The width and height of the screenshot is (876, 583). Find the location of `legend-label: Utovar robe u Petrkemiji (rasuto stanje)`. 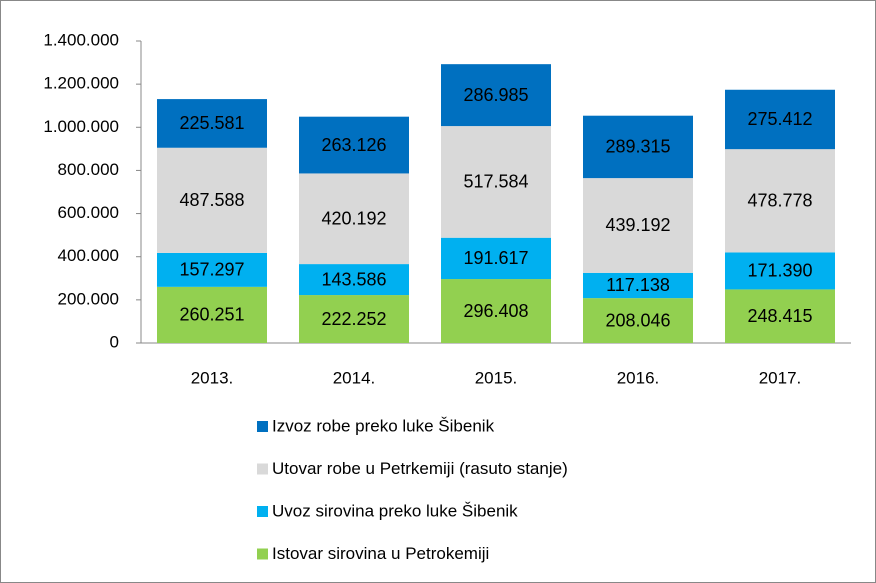

legend-label: Utovar robe u Petrkemiji (rasuto stanje) is located at coordinates (420, 468).